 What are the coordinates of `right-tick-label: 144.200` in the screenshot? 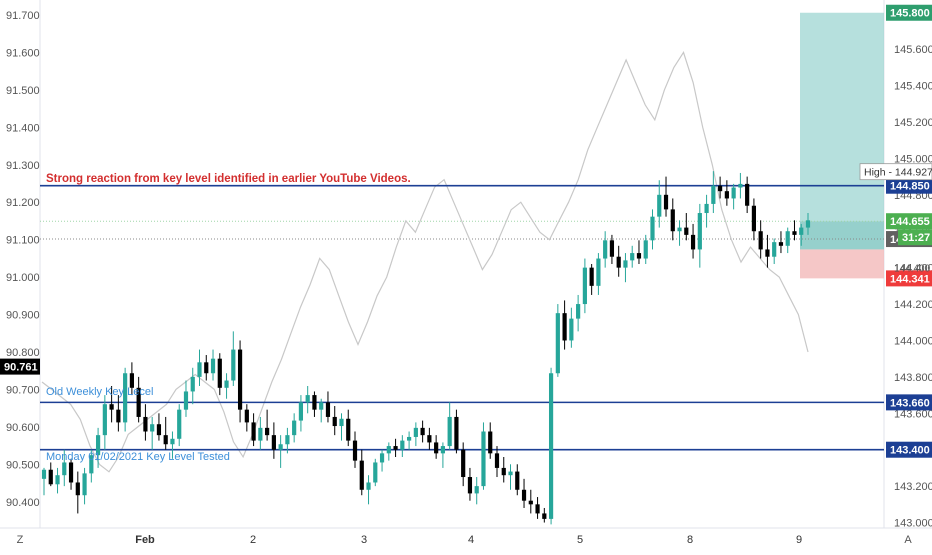 It's located at (913, 305).